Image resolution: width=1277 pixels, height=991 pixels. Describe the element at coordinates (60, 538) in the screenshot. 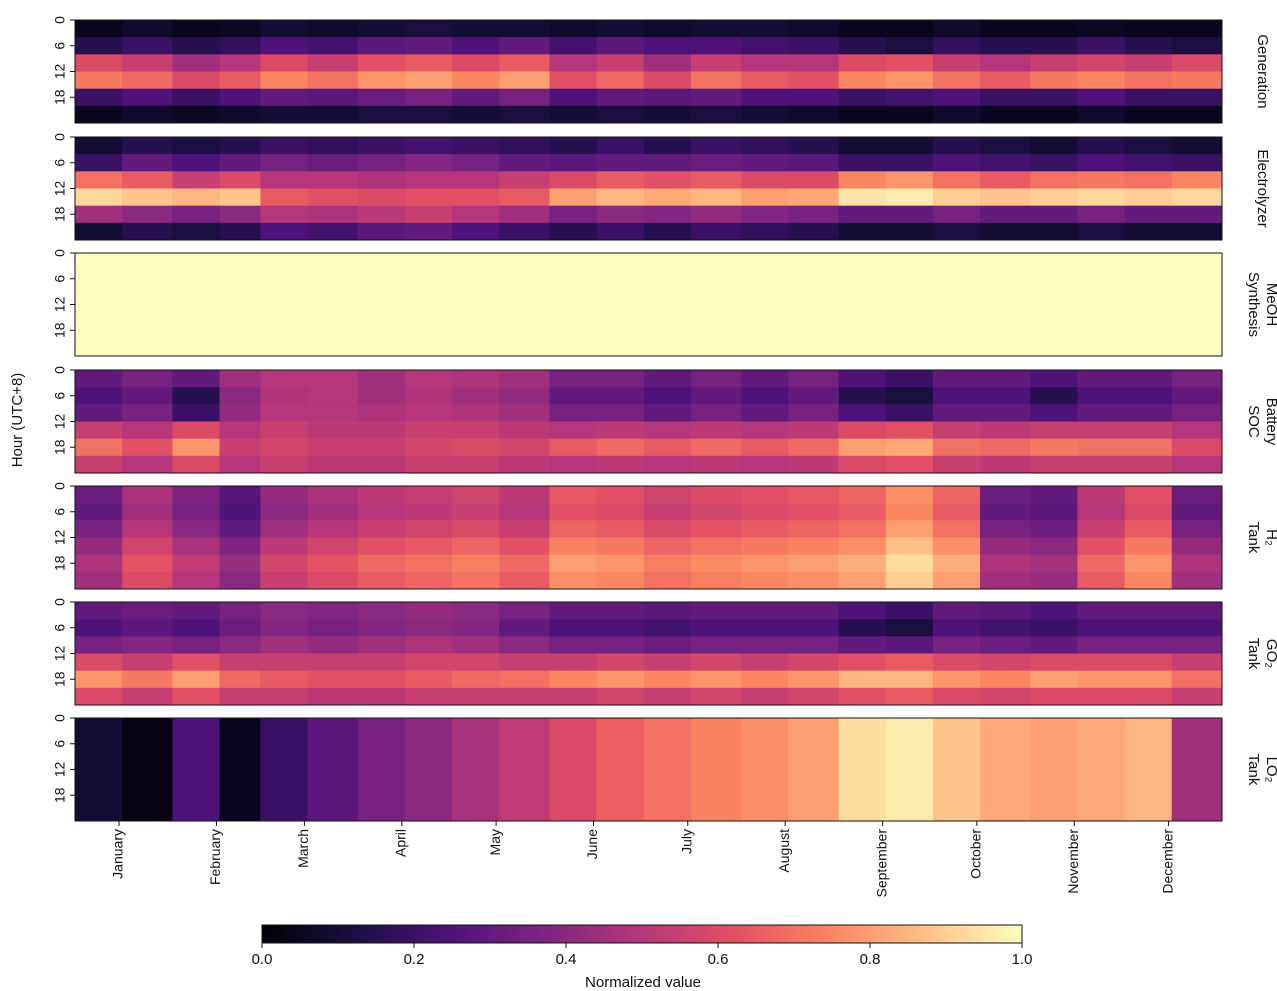

I see `y-tick-label: 12` at that location.